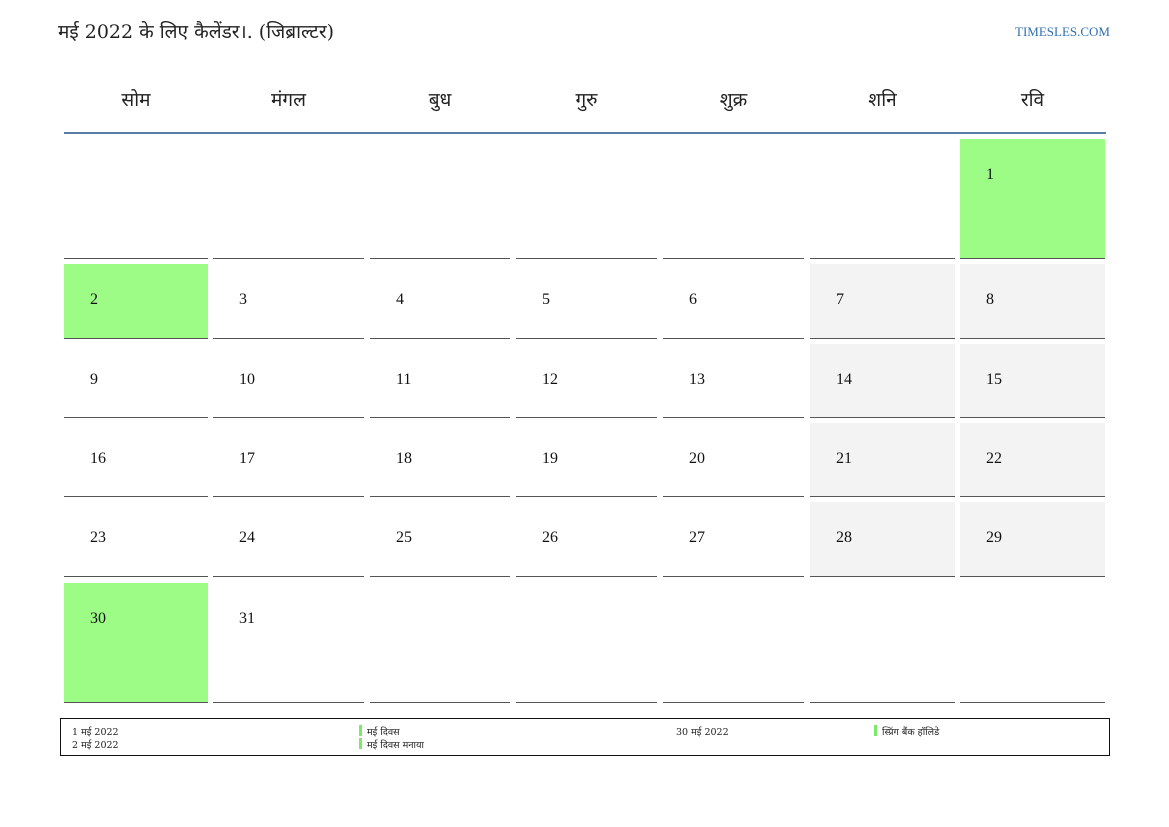 This screenshot has width=1169, height=827. What do you see at coordinates (247, 618) in the screenshot?
I see `day-number: 31` at bounding box center [247, 618].